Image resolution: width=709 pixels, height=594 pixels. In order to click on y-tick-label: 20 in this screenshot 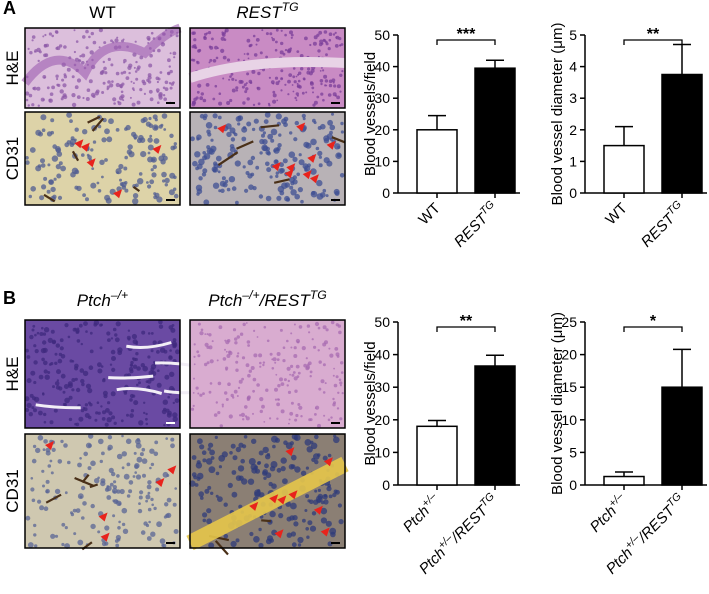, I will do `click(382, 420)`.